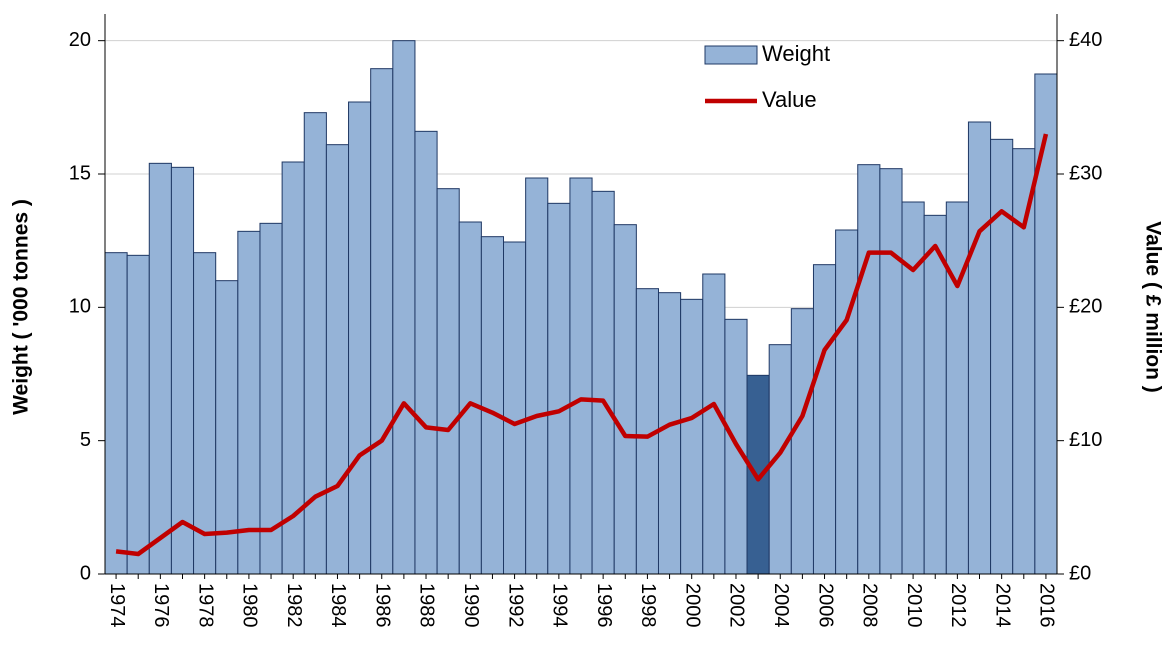 Image resolution: width=1173 pixels, height=649 pixels. What do you see at coordinates (205, 605) in the screenshot?
I see `x-tick-label: 1978` at bounding box center [205, 605].